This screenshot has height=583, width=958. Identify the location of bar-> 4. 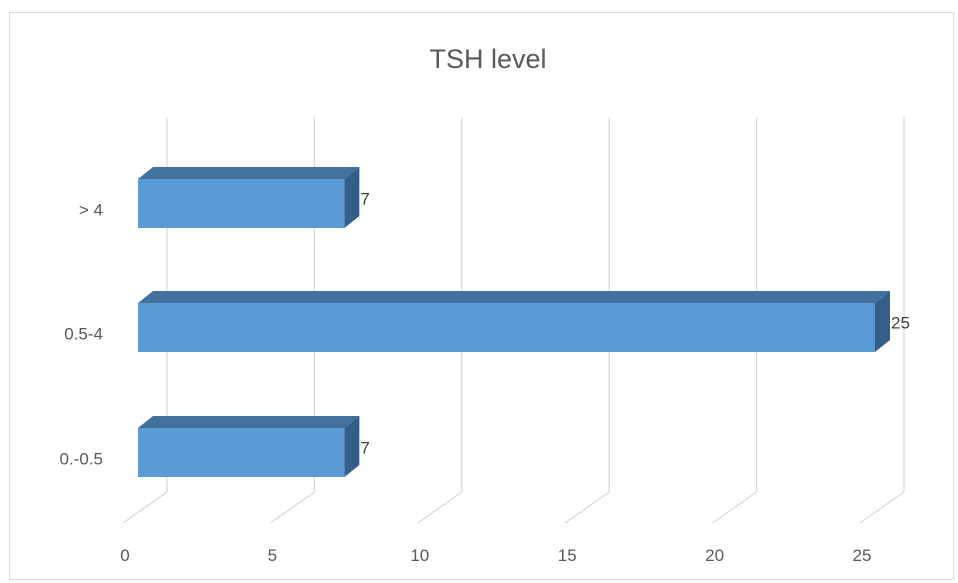
(249, 197).